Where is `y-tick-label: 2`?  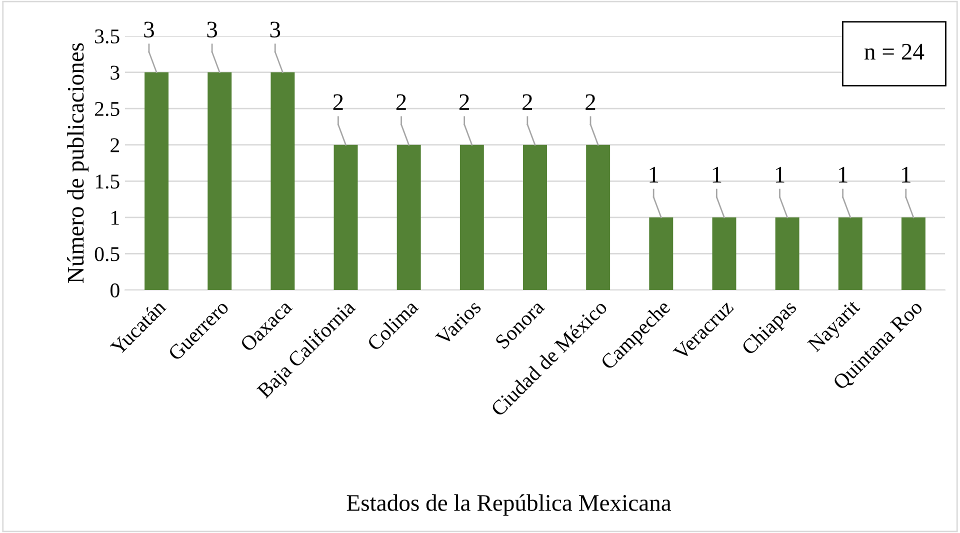
y-tick-label: 2 is located at coordinates (114, 145).